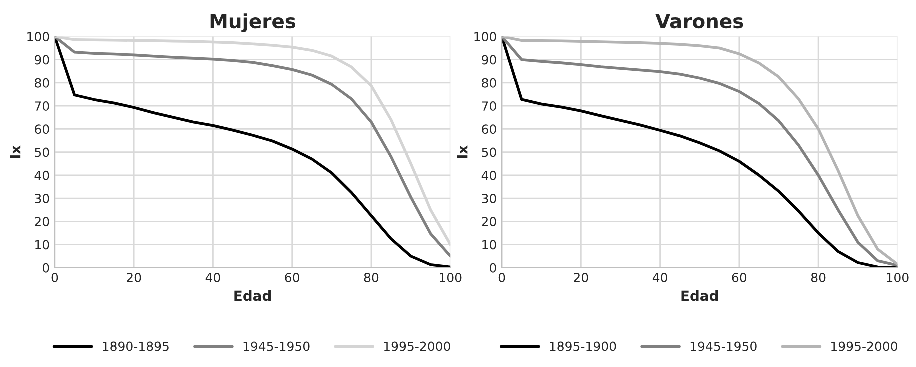  What do you see at coordinates (700, 21) in the screenshot?
I see `chart-title: Varones` at bounding box center [700, 21].